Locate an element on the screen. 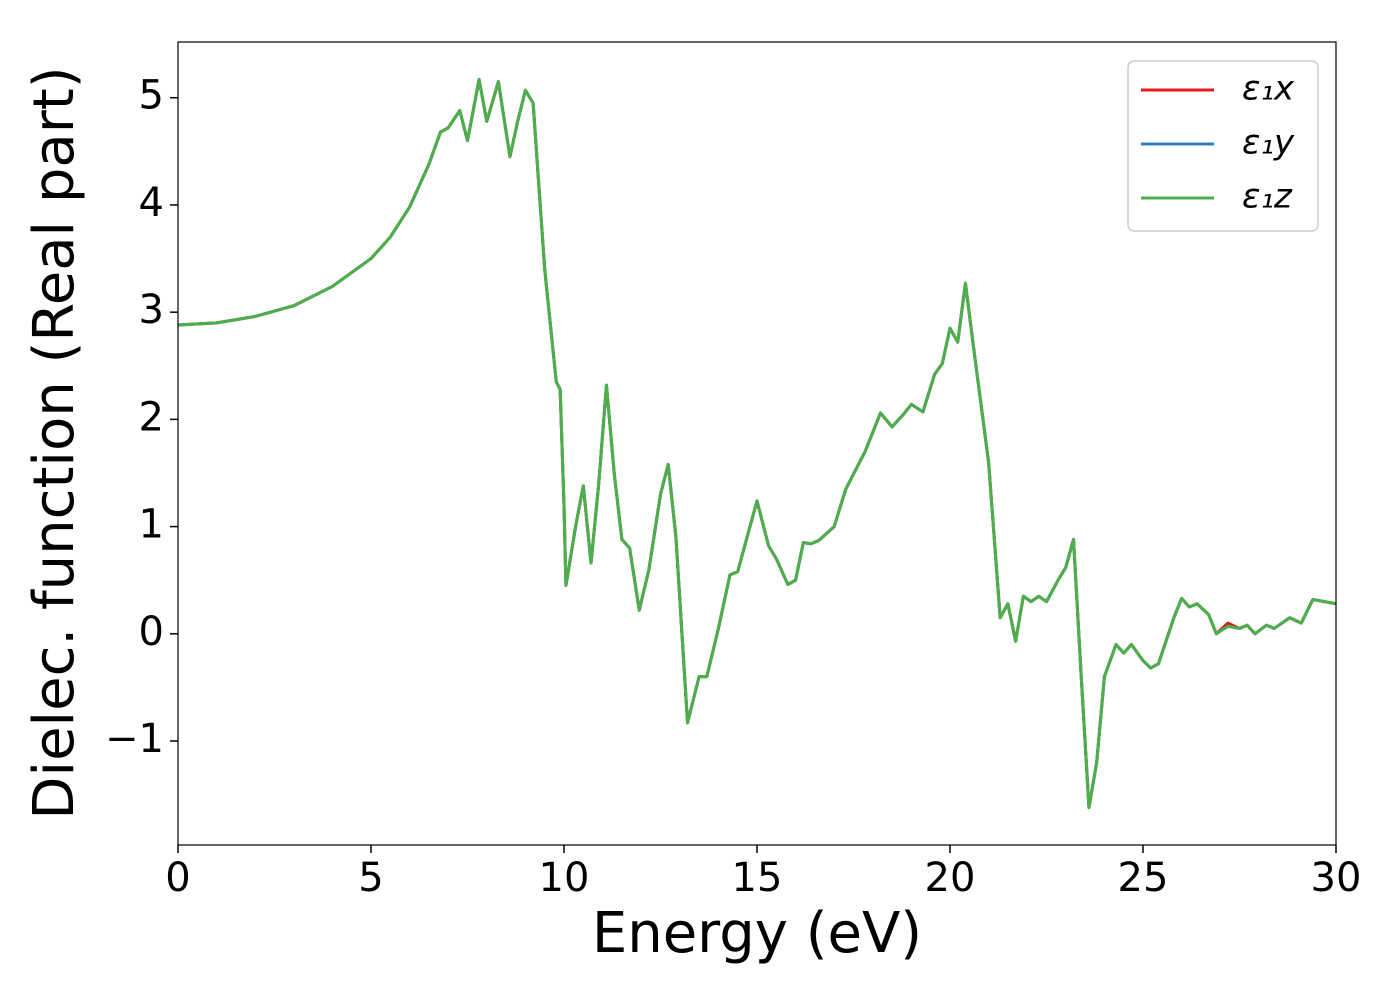  y-tick-label: 0 is located at coordinates (151, 632).